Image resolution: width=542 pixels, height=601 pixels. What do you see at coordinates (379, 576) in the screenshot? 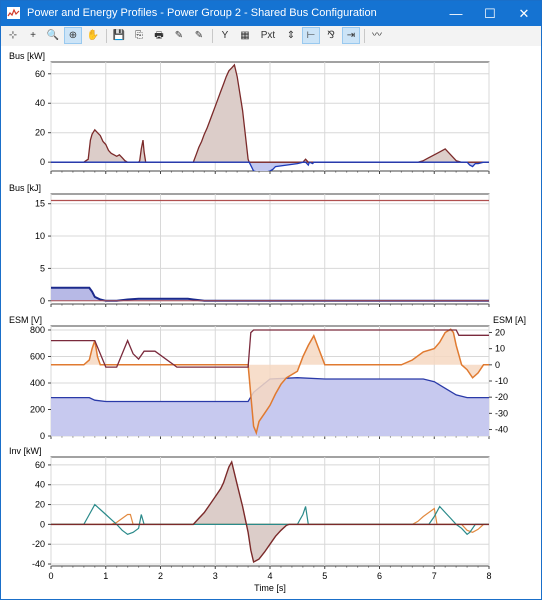
I see `x-tick-label: 6` at bounding box center [379, 576].